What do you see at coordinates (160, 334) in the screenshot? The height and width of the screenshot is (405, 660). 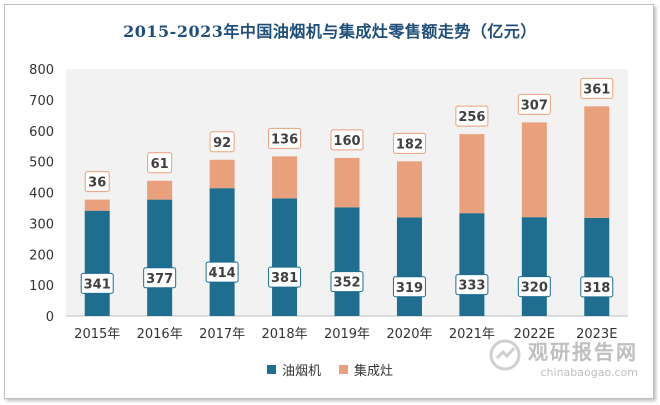 I see `x-tick-label: 2016年` at bounding box center [160, 334].